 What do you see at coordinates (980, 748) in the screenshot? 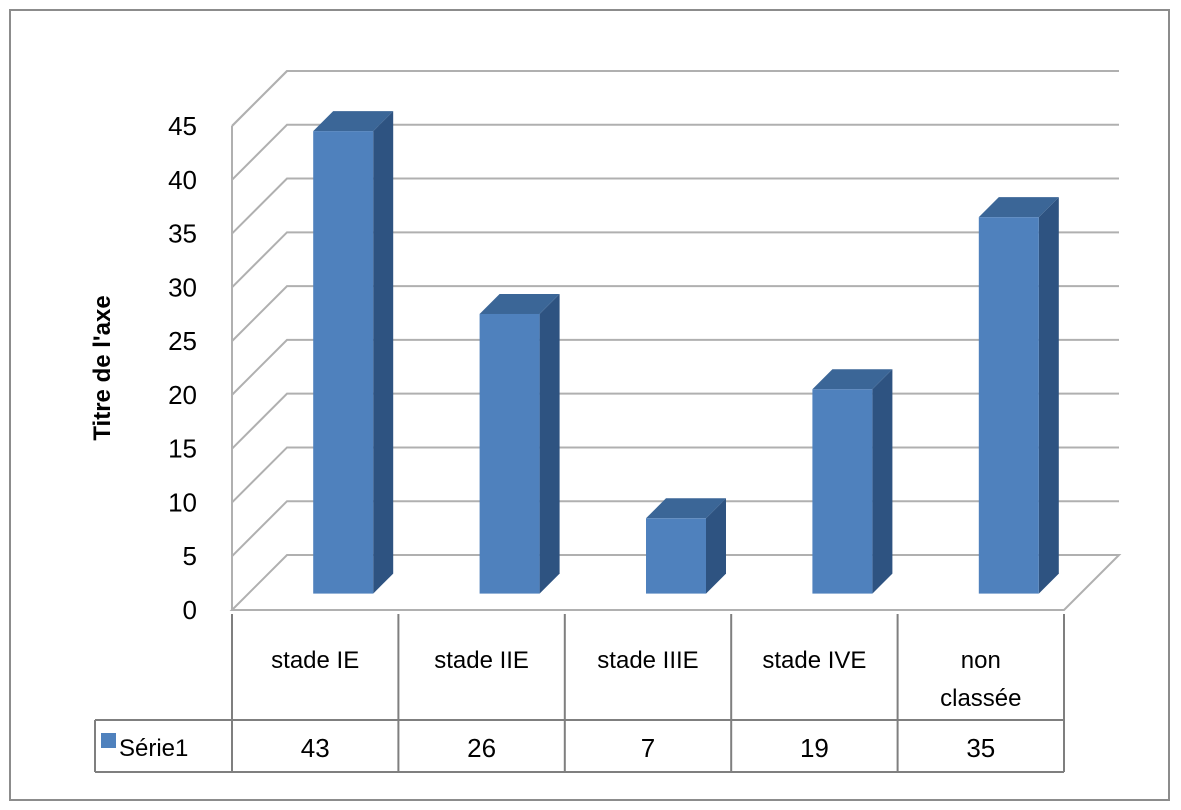
I see `data-label: 35` at bounding box center [980, 748].